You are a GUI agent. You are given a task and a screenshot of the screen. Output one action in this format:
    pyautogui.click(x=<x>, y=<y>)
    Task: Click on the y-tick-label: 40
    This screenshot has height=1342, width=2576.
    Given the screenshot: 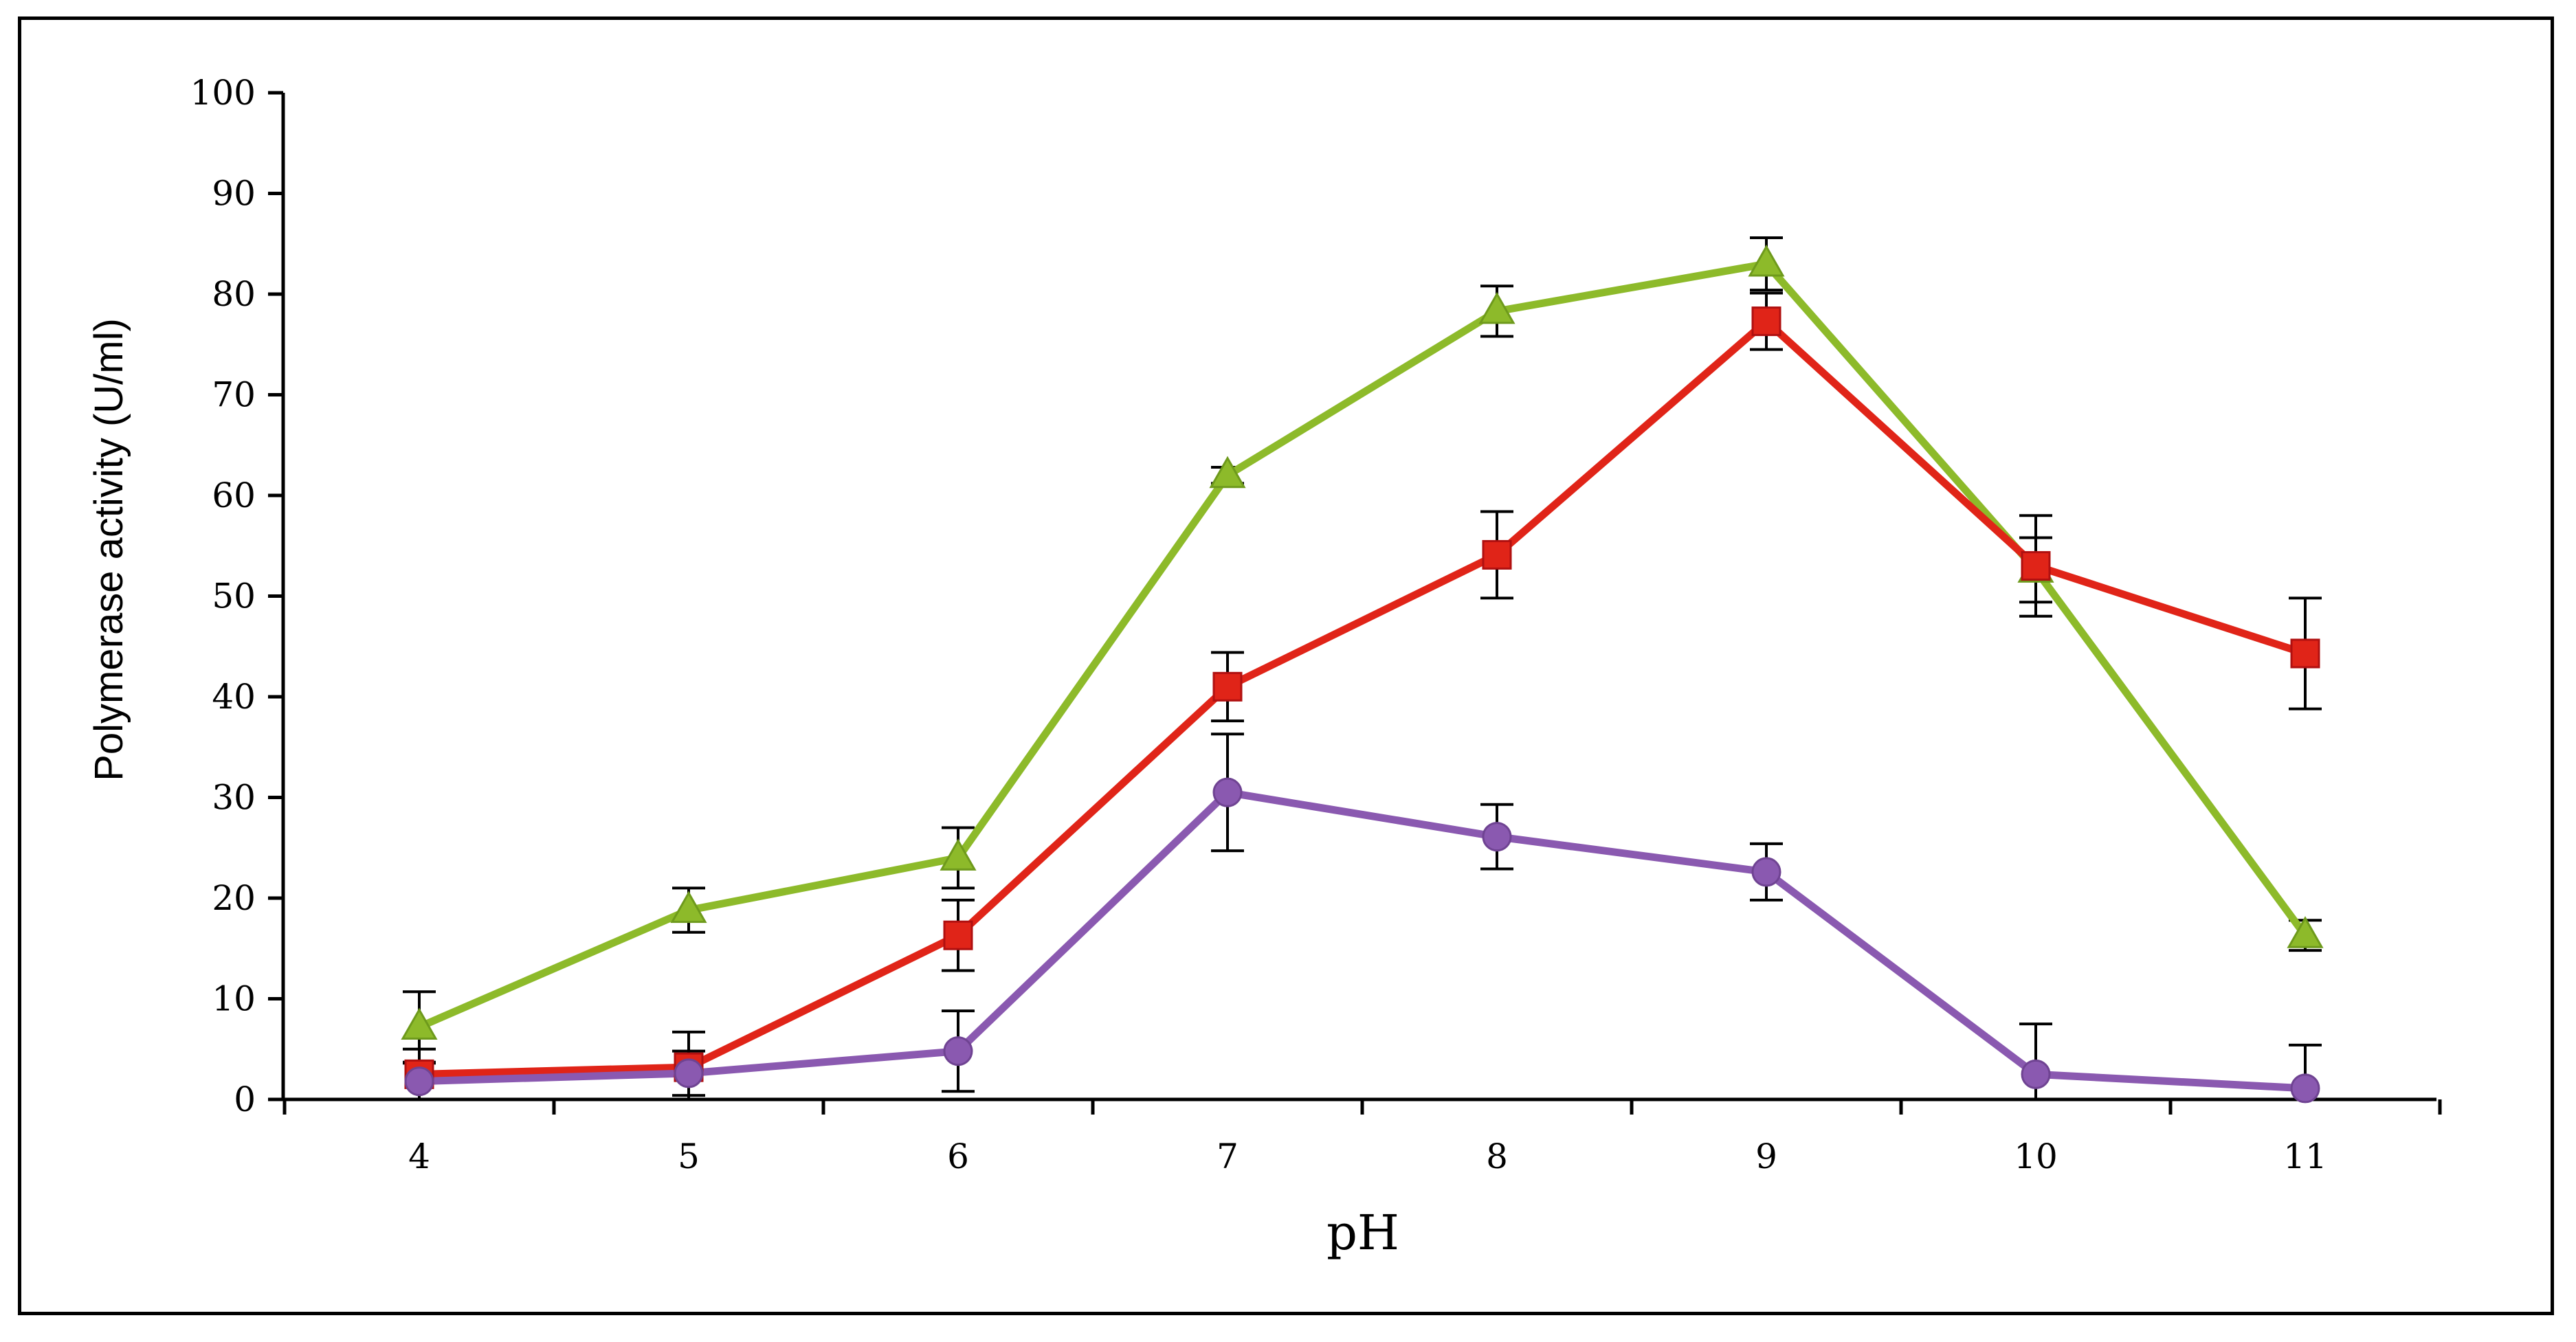 What is the action you would take?
    pyautogui.click(x=234, y=697)
    